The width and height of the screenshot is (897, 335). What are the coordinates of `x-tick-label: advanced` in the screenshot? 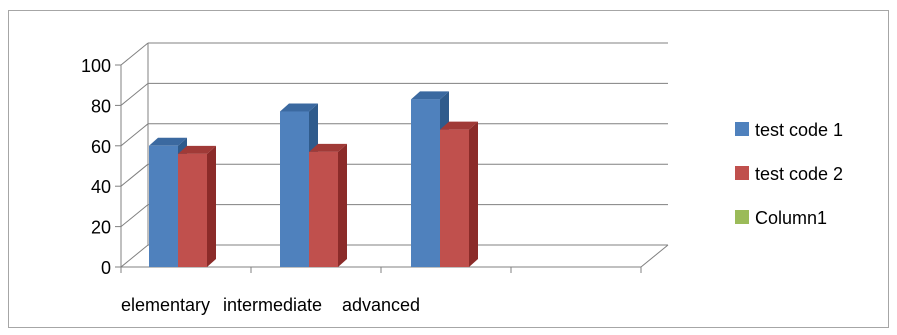 It's located at (381, 305).